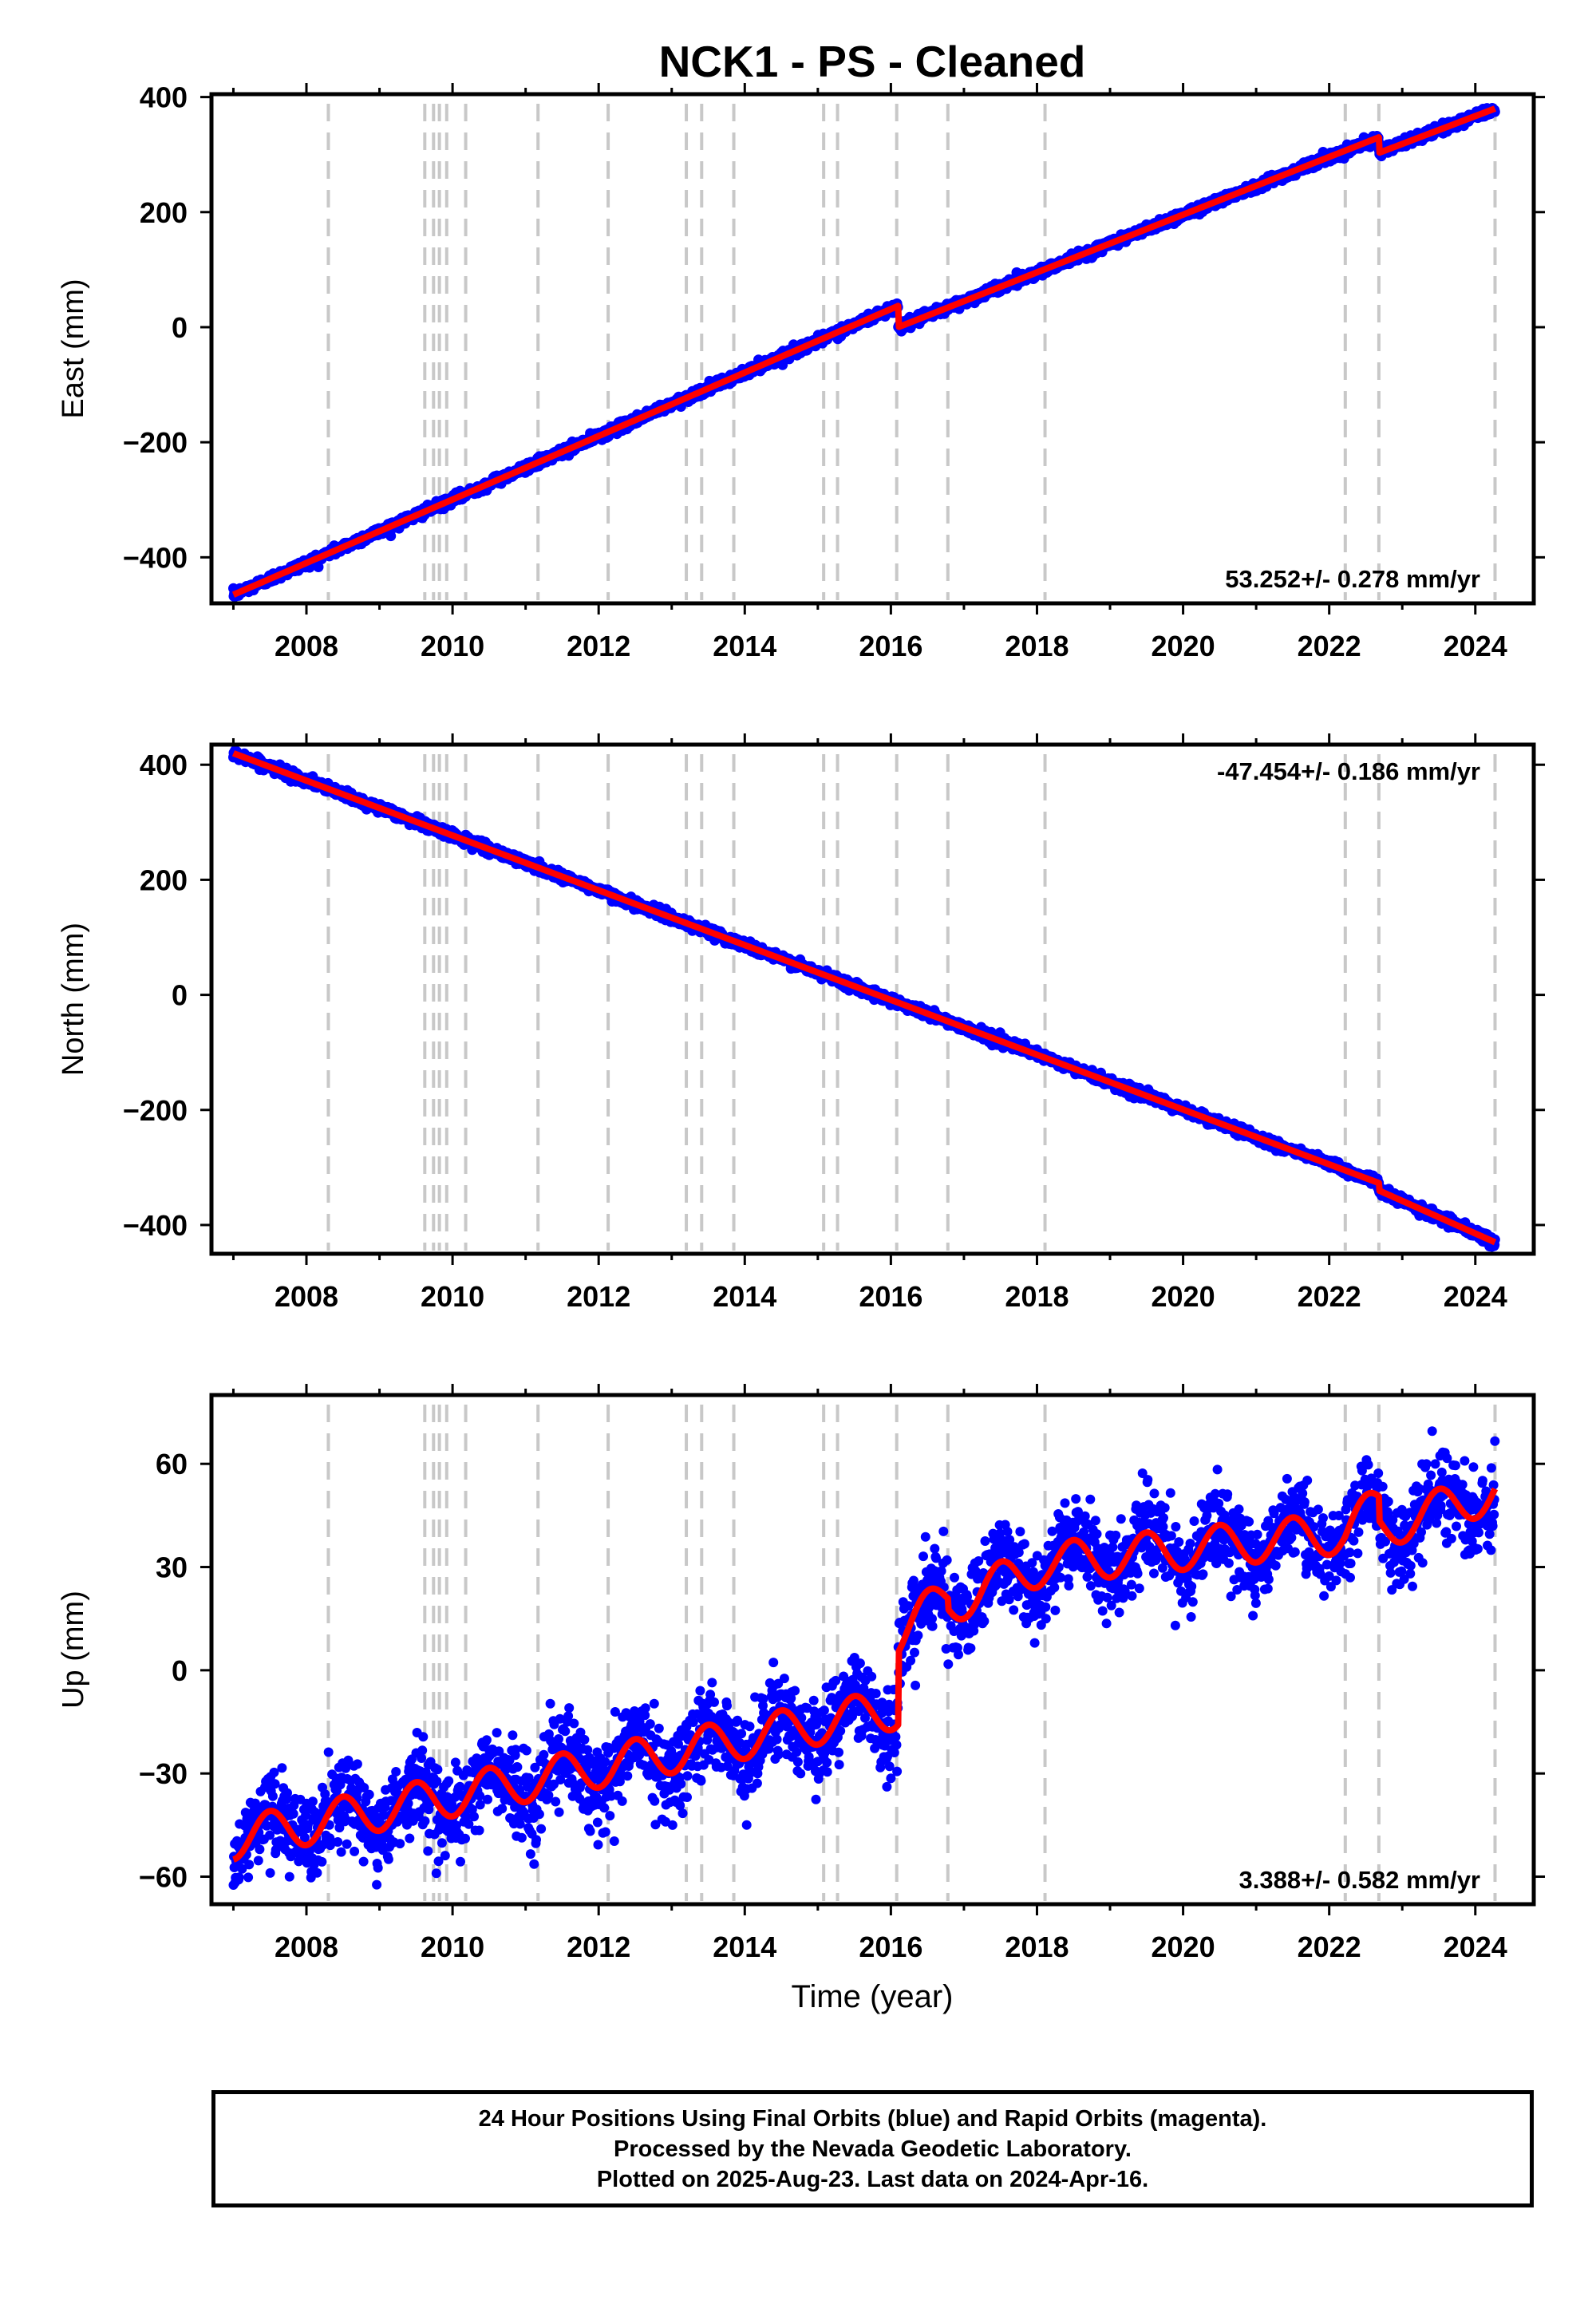  I want to click on x-tick-label: 2020, so click(1183, 646).